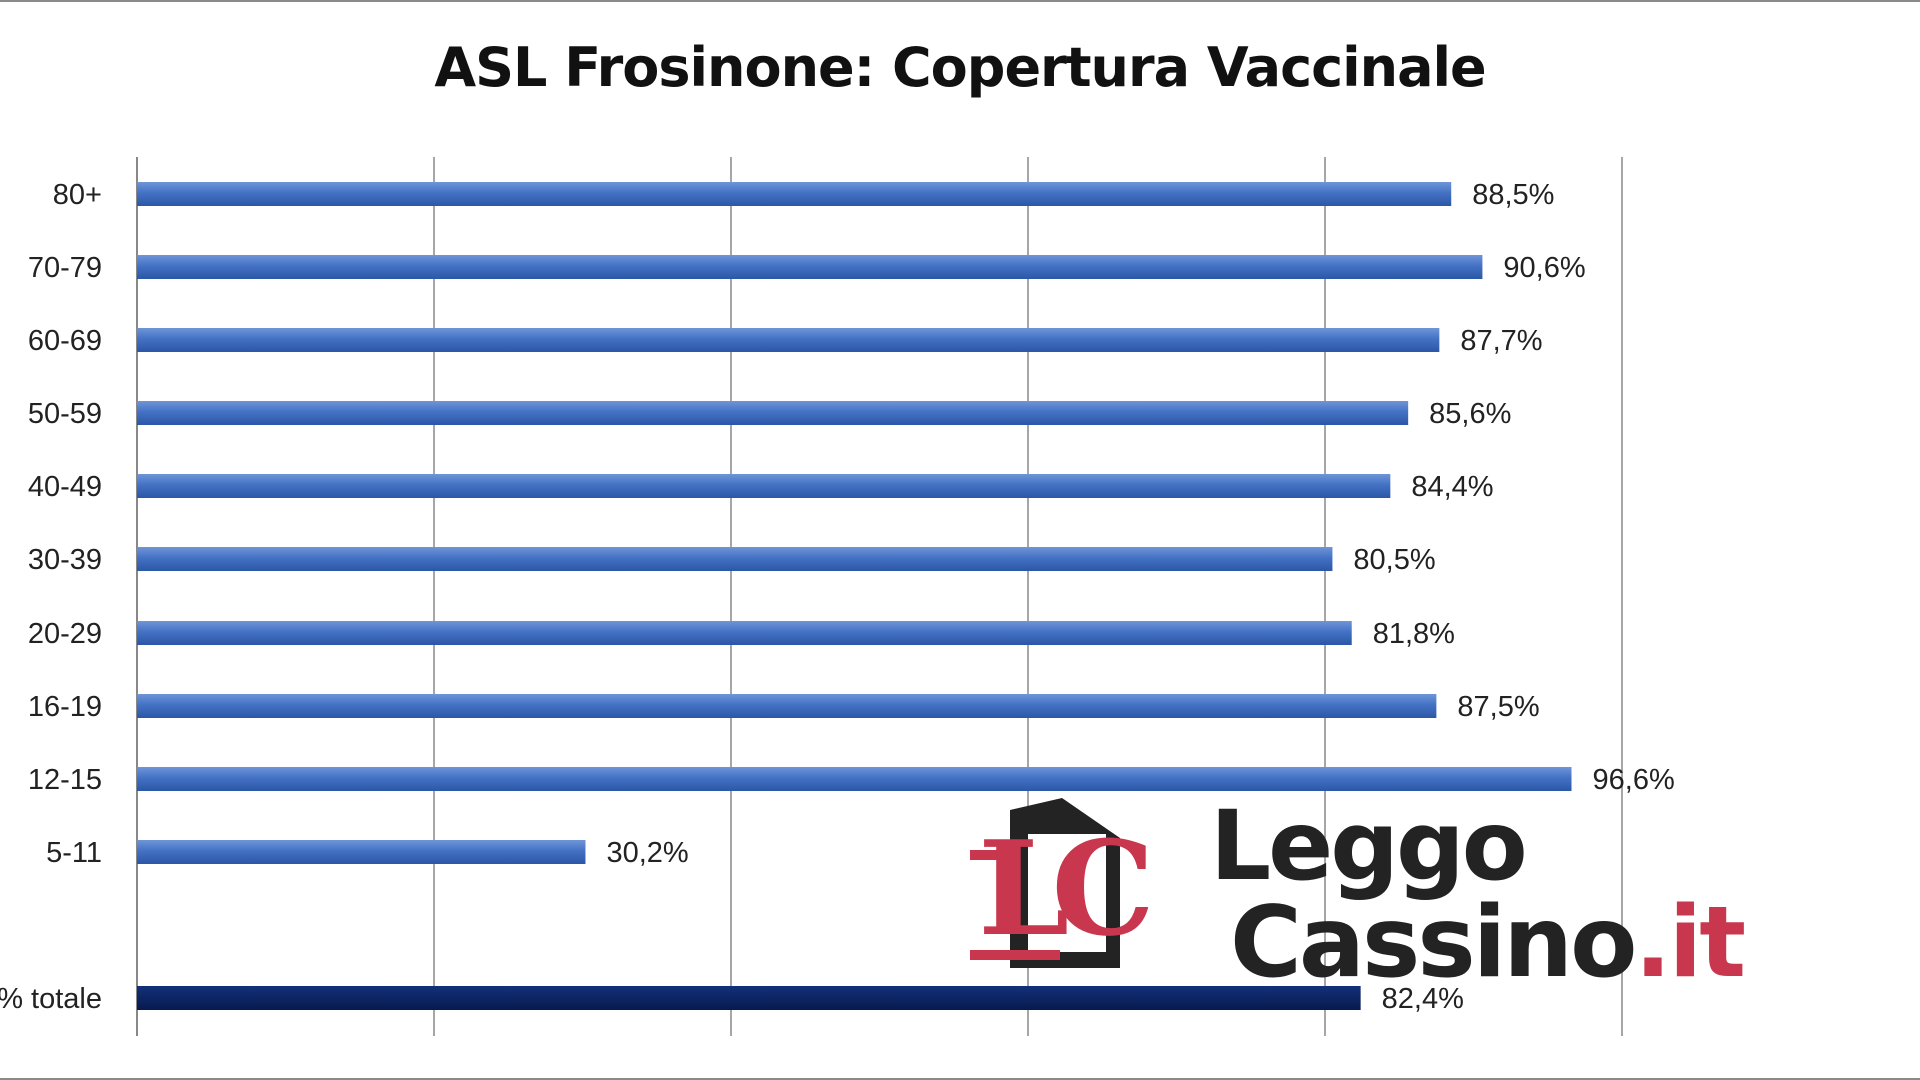  I want to click on data-label: 90,6%, so click(1544, 268).